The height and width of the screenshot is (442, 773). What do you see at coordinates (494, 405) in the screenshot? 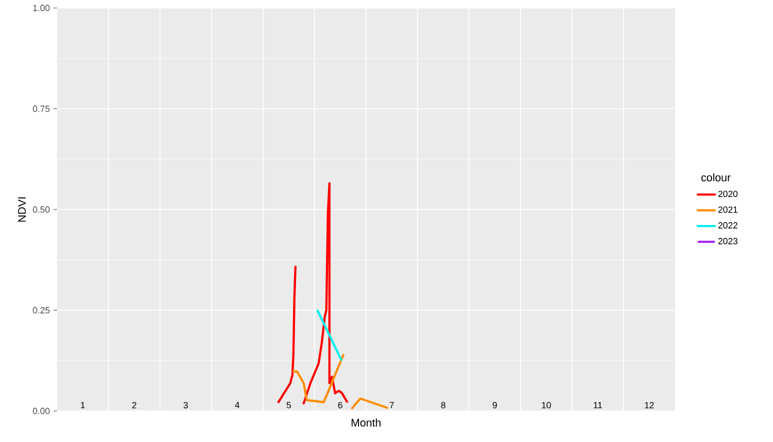
I see `x-tick-label: 9` at bounding box center [494, 405].